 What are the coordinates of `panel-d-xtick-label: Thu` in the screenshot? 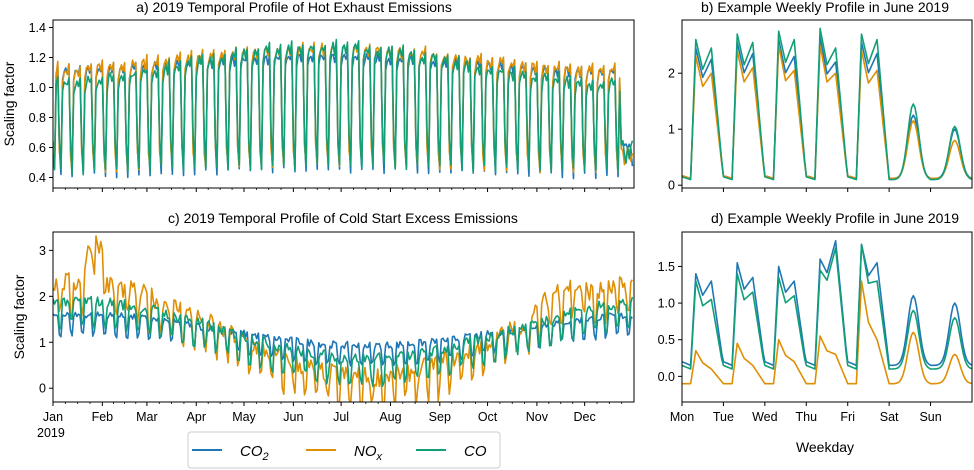 It's located at (807, 417).